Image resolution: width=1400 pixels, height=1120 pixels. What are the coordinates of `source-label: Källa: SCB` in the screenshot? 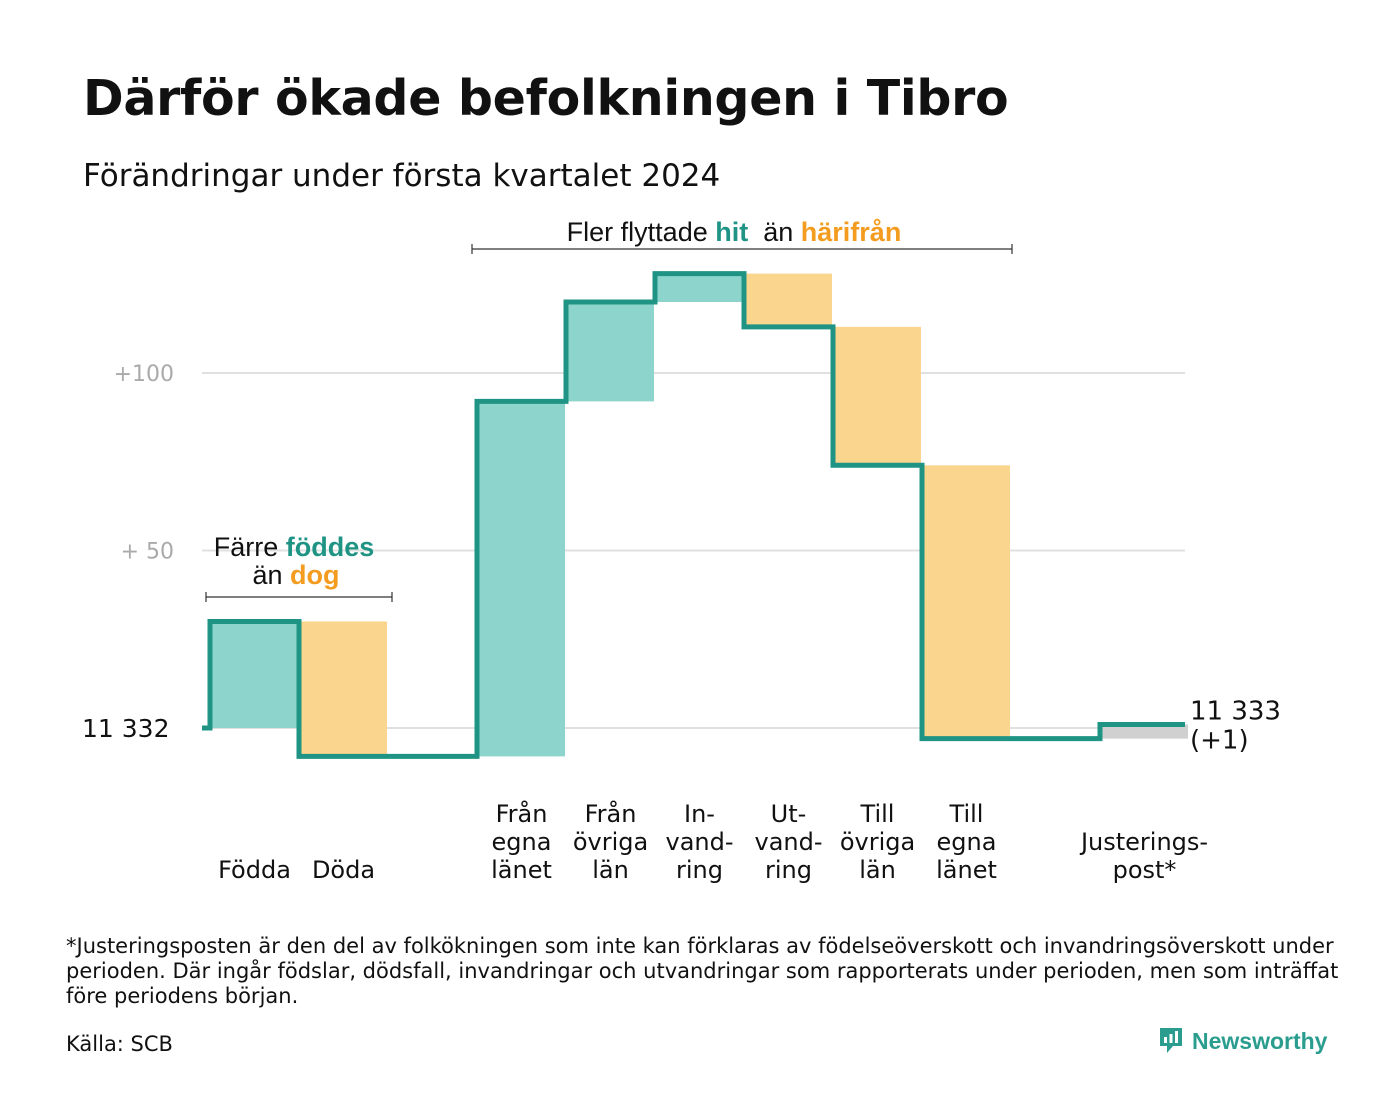 It's located at (119, 1044).